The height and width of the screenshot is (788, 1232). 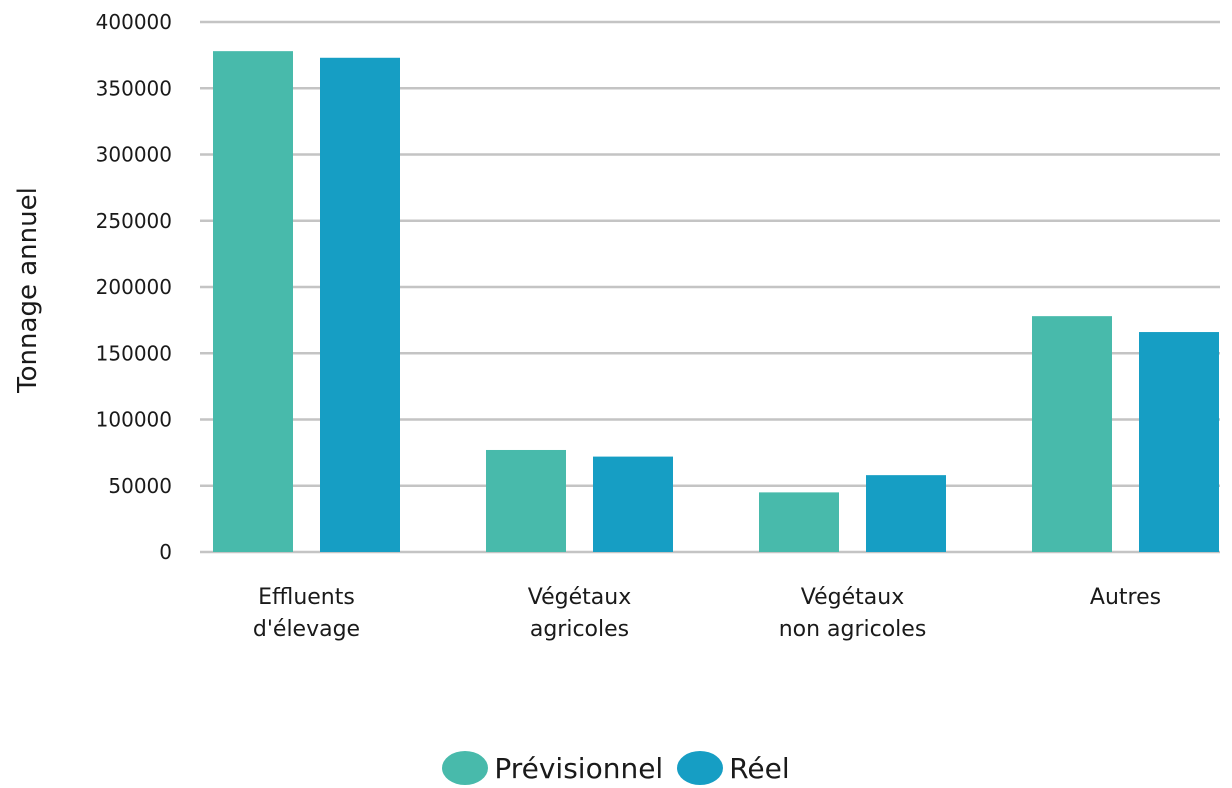 I want to click on y-tick-label: 150000, so click(x=134, y=353).